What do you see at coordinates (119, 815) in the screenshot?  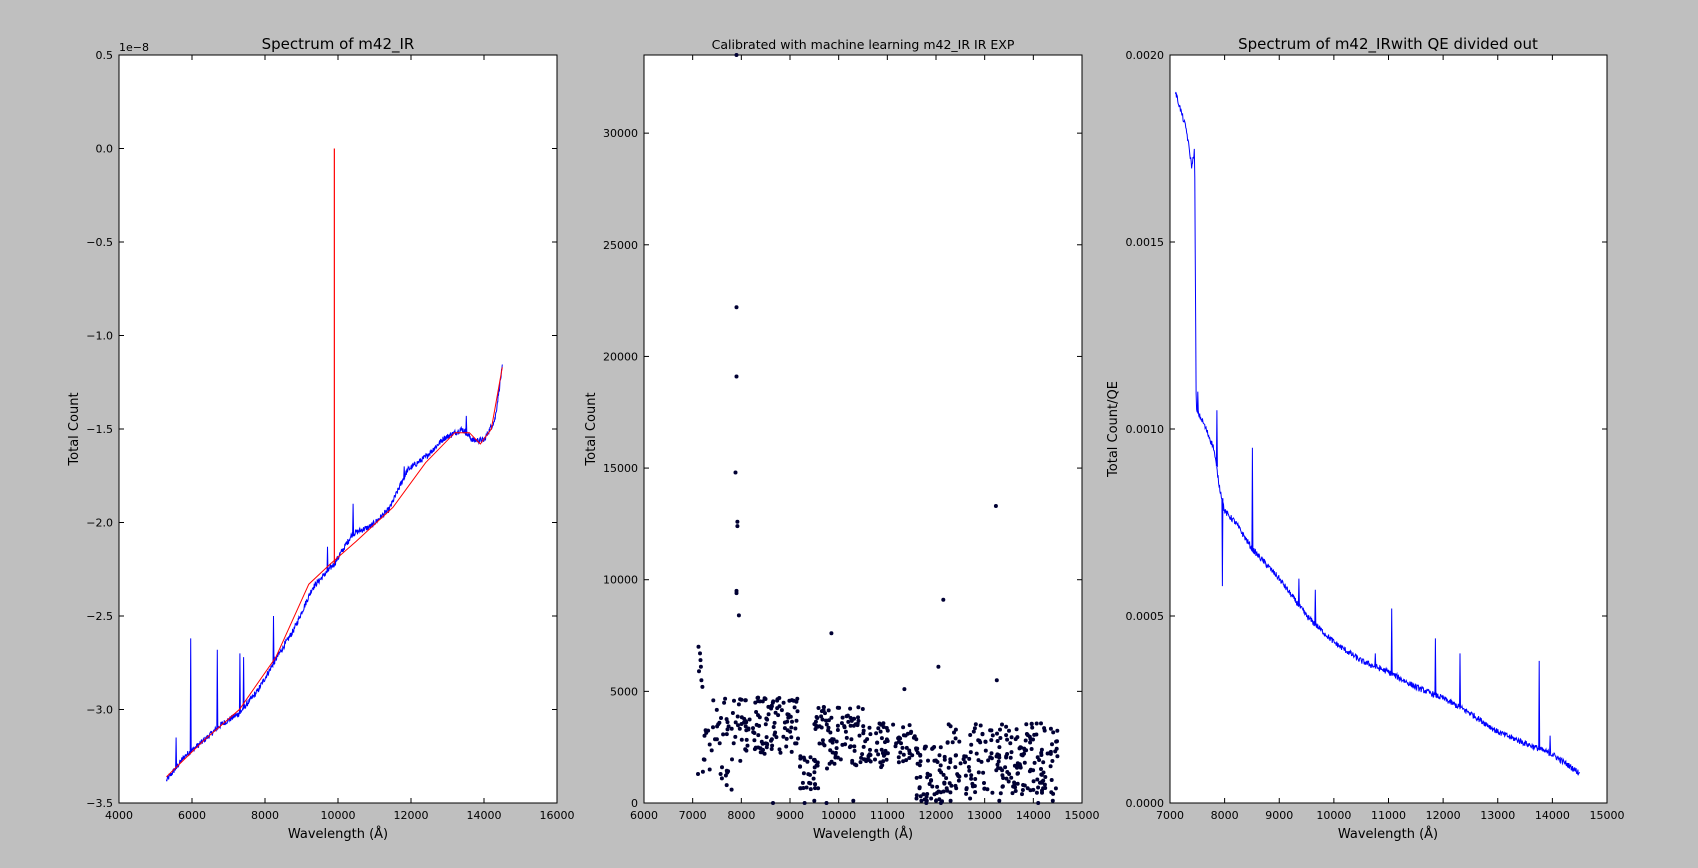 I see `x-tick-label: 4000` at bounding box center [119, 815].